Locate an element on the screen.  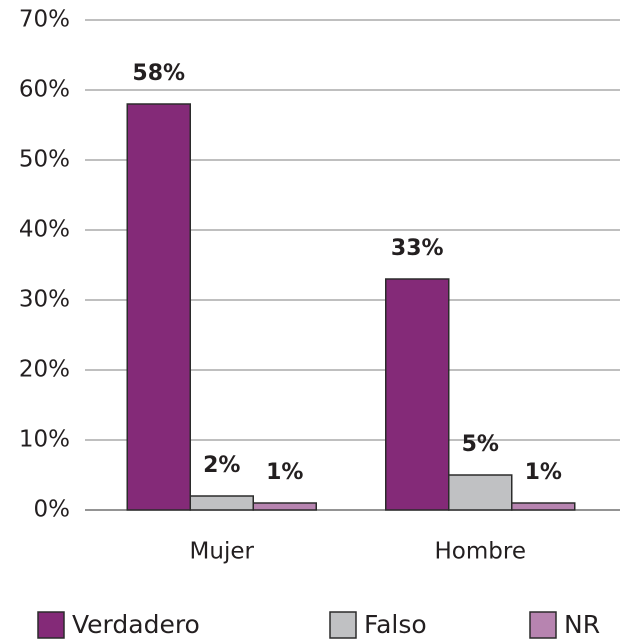
value-label: 2% is located at coordinates (221, 465).